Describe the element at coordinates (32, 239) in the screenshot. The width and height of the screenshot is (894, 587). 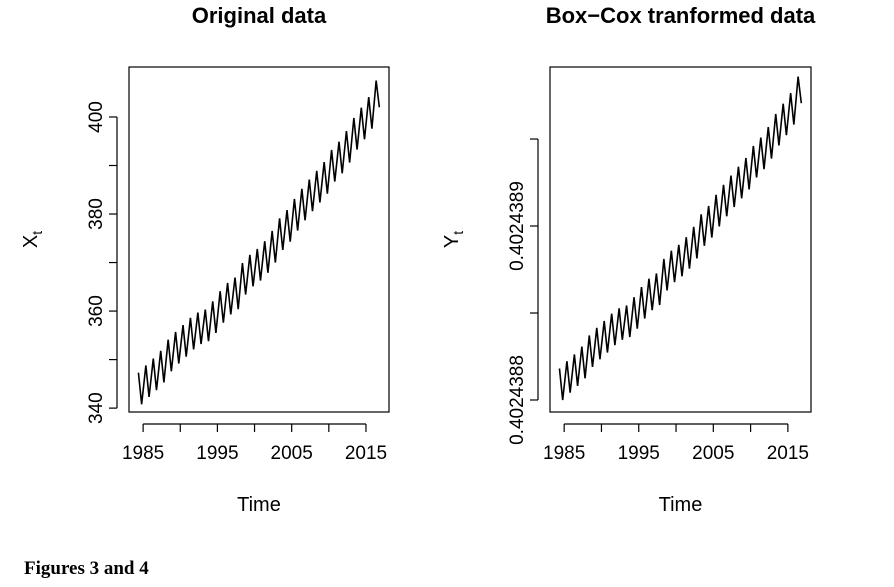
I see `y-axis-label: Xt` at that location.